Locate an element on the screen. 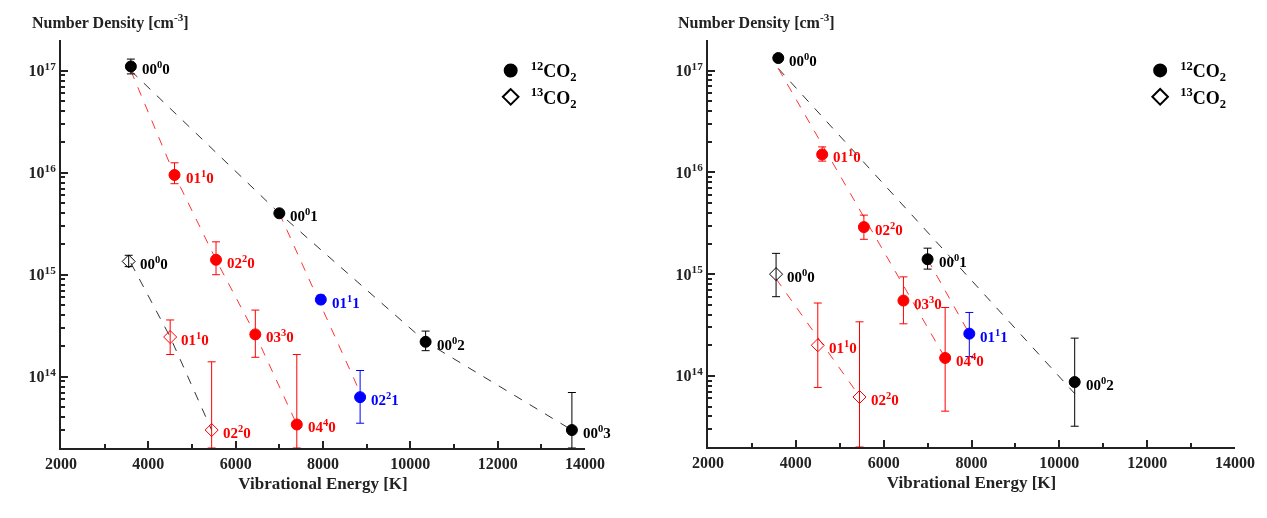  data-label: 00$^{0}$3 is located at coordinates (597, 432).